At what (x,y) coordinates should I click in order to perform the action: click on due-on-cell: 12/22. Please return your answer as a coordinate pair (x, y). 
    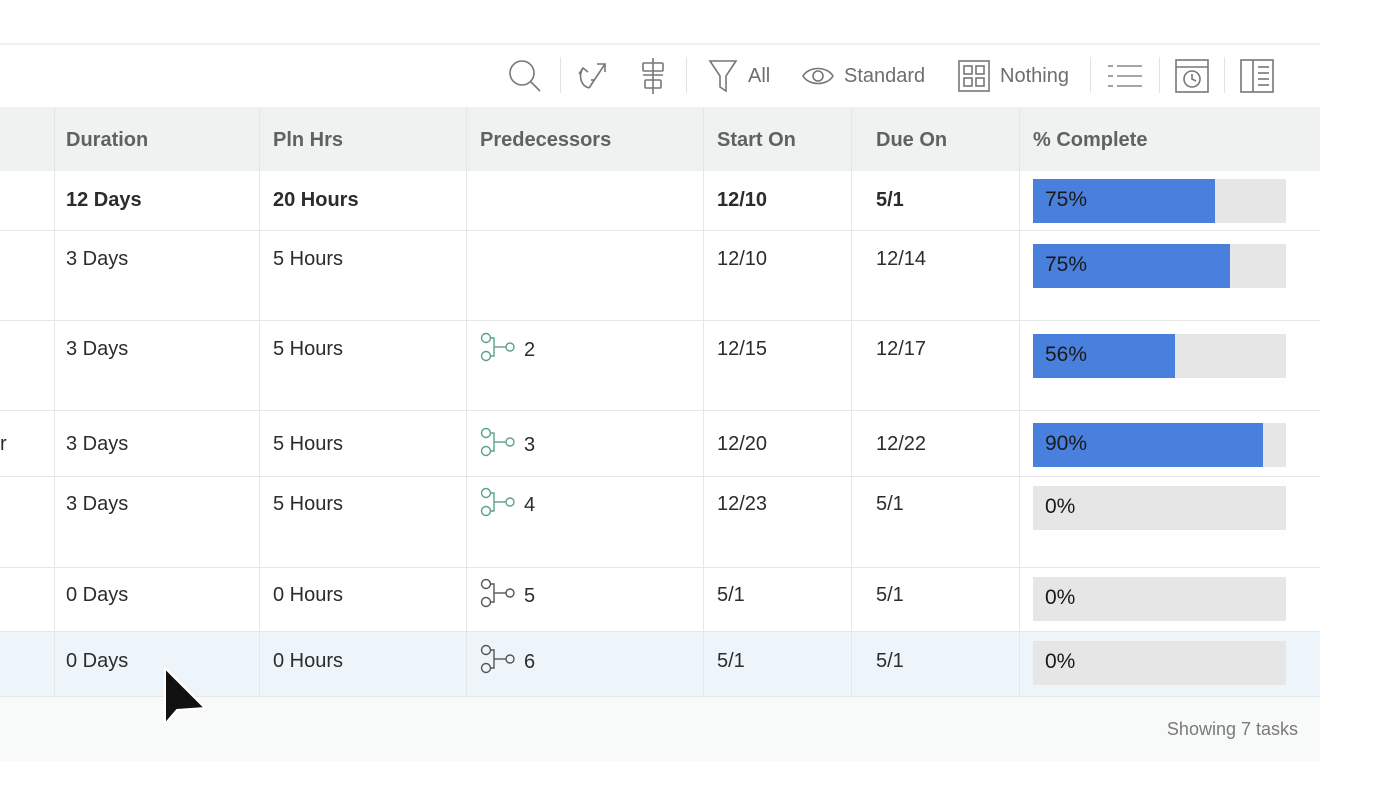
    Looking at the image, I should click on (901, 444).